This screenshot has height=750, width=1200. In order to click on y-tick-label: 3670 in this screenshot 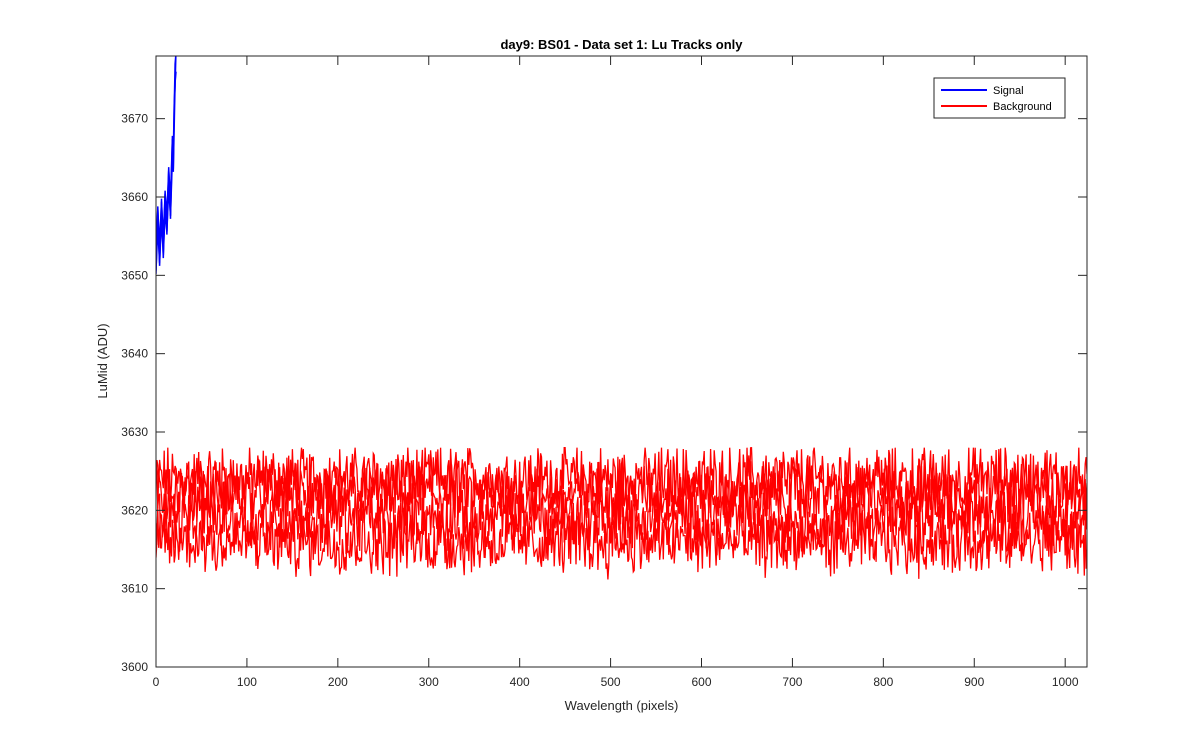, I will do `click(134, 119)`.